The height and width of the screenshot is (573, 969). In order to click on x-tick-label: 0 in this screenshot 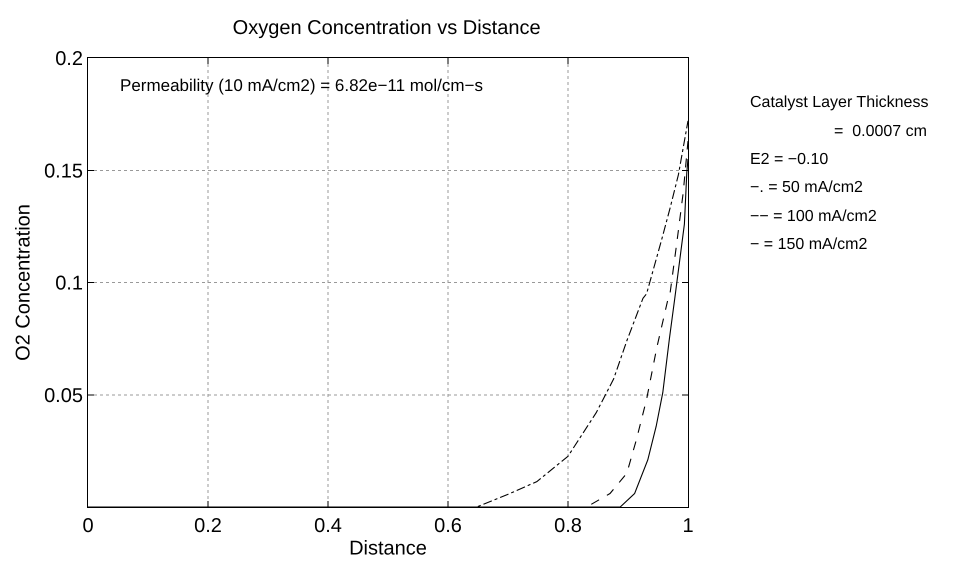, I will do `click(88, 526)`.